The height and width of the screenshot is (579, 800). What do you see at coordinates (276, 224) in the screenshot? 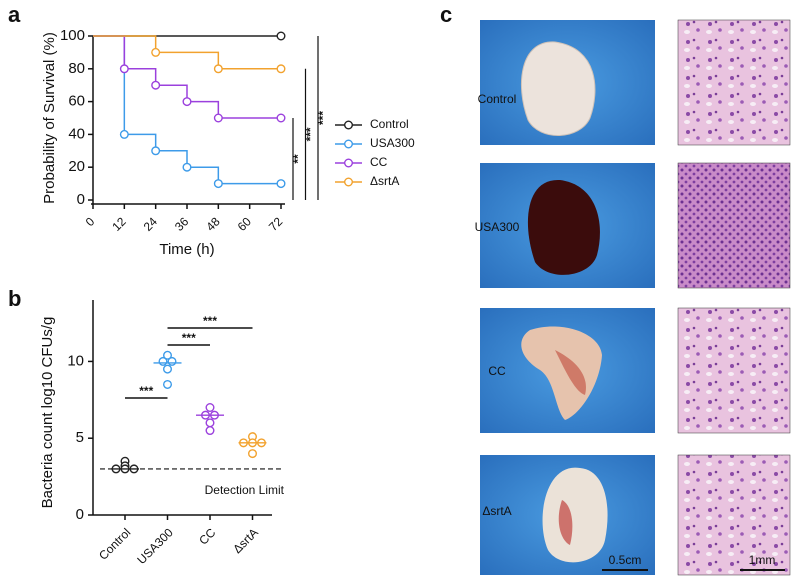
I see `x-tick-label: 72` at bounding box center [276, 224].